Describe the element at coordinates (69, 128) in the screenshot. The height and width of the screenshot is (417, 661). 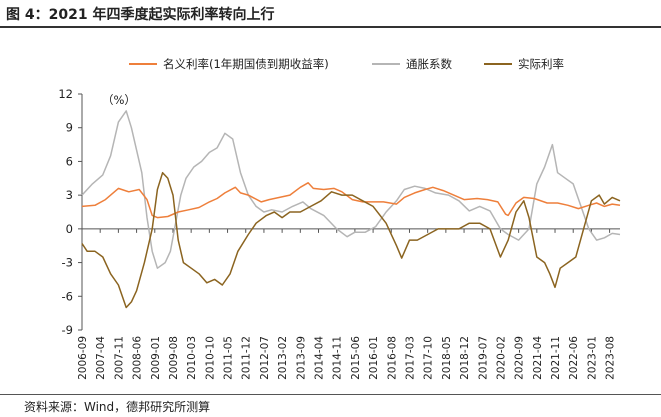
I see `y-tick-label: 9` at that location.